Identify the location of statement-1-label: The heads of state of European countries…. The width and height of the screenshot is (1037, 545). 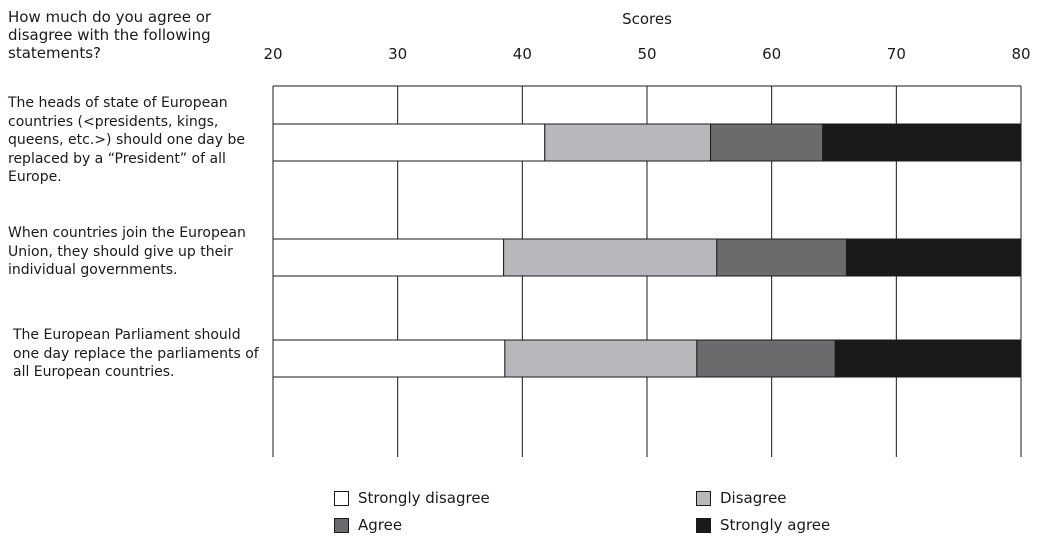
(126, 140).